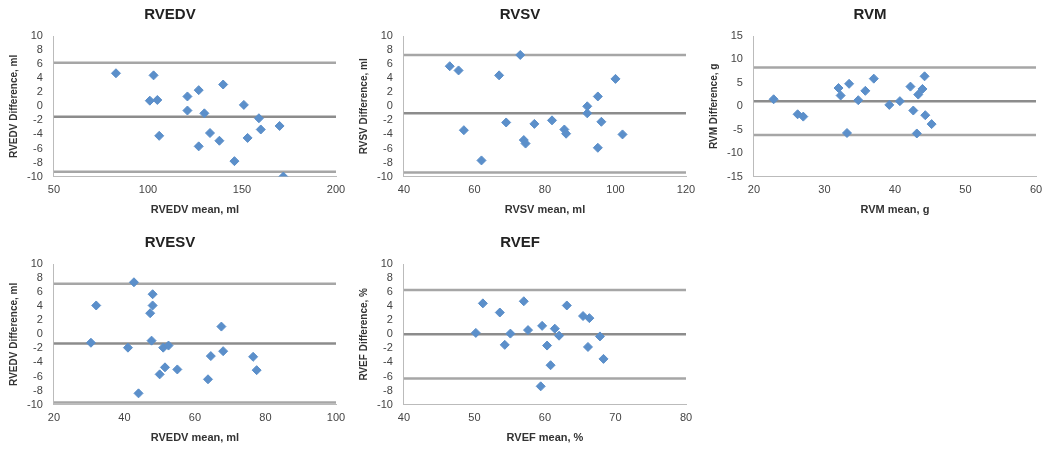 The image size is (1055, 455). Describe the element at coordinates (615, 417) in the screenshot. I see `x-tick-label: 70` at that location.